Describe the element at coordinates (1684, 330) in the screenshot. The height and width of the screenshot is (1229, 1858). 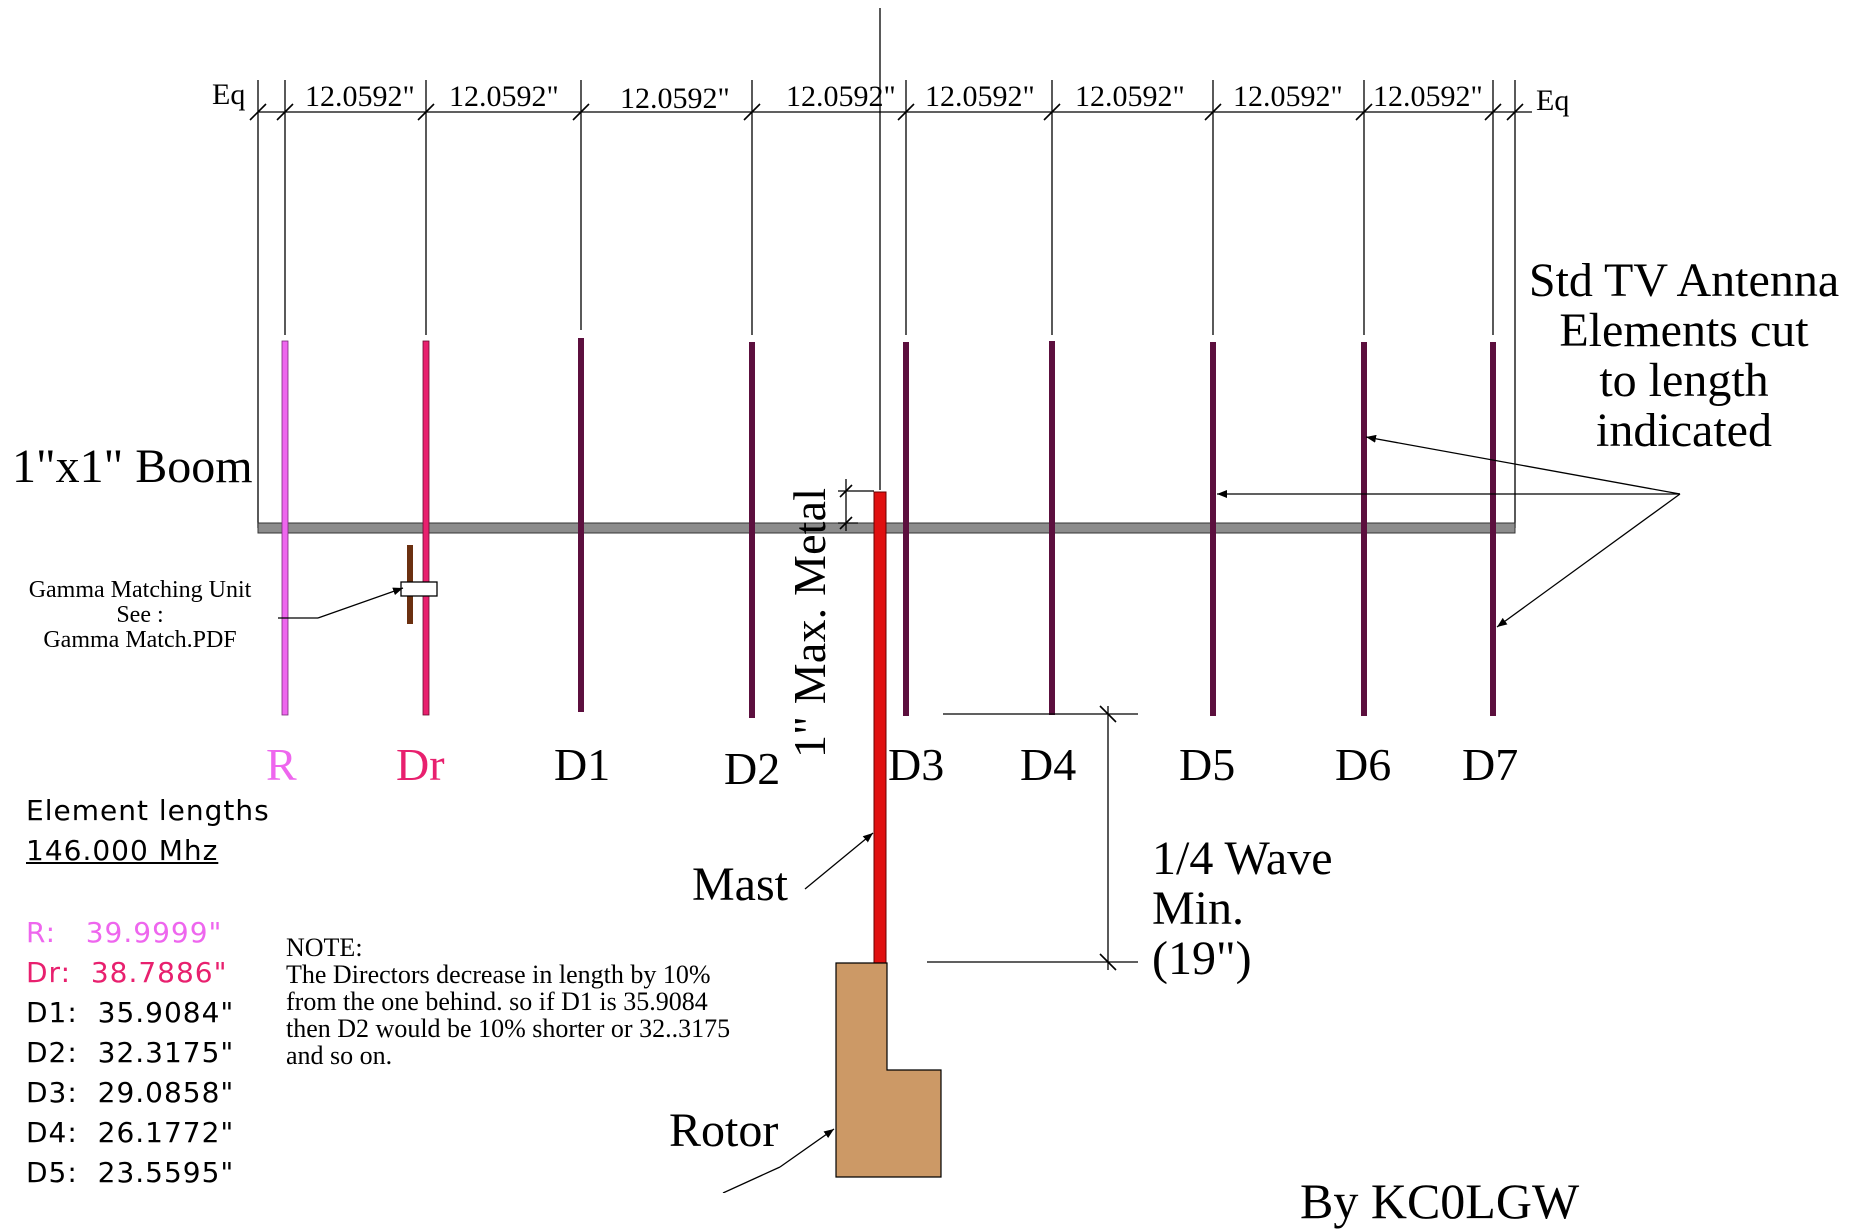
I see `std-tv-line: Elements cut` at that location.